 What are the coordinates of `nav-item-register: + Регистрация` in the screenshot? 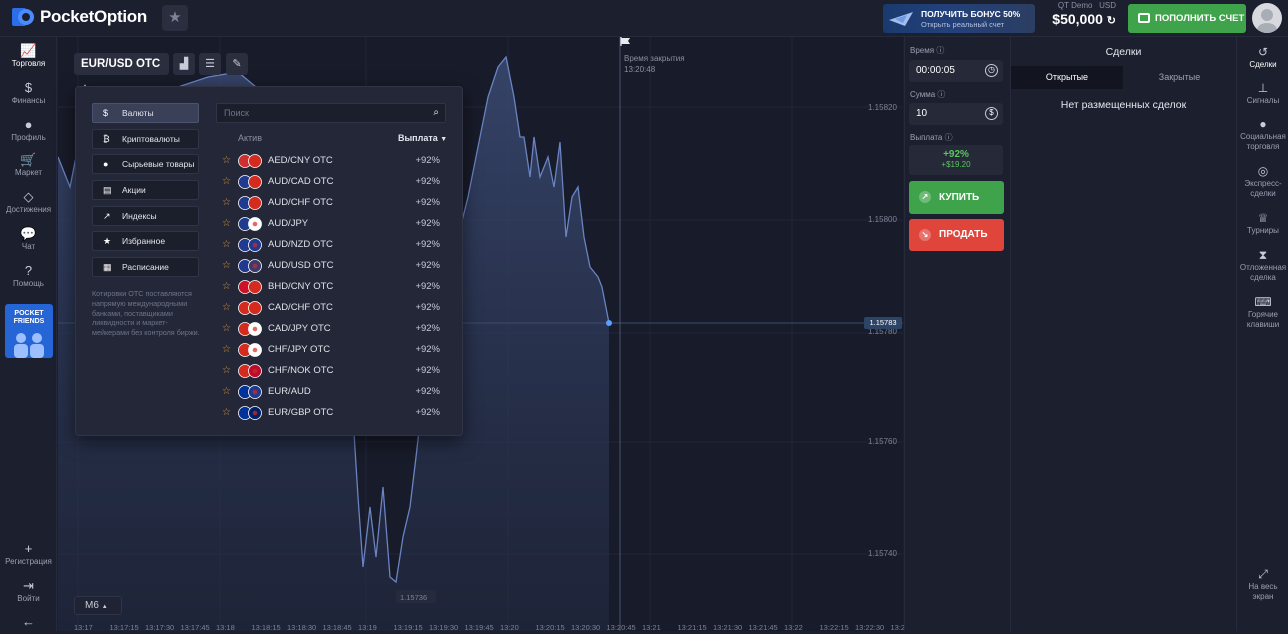 It's located at (28, 553).